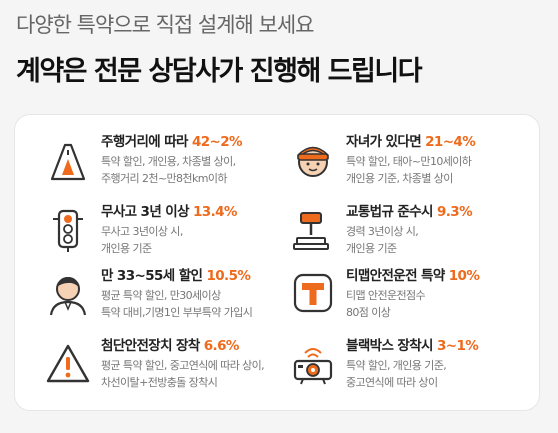  I want to click on discount-item-traffic-law: 교통법규 준수시 9.3% 경력 3년이상 시, 개인용 기준, so click(413, 234).